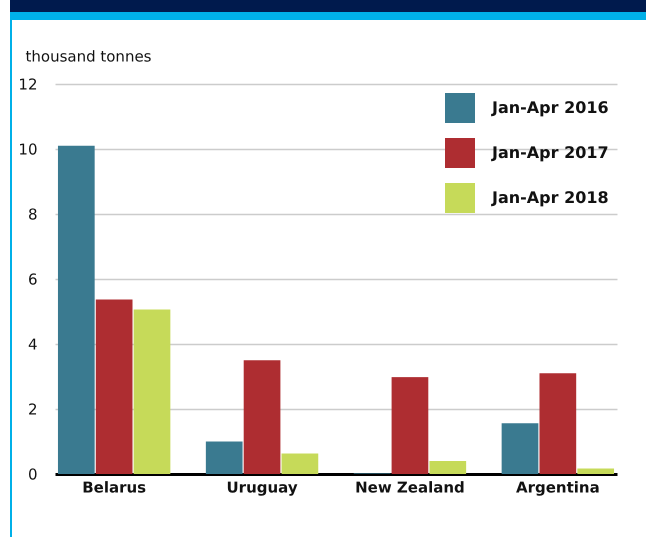  I want to click on y-tick-label: 12, so click(28, 85).